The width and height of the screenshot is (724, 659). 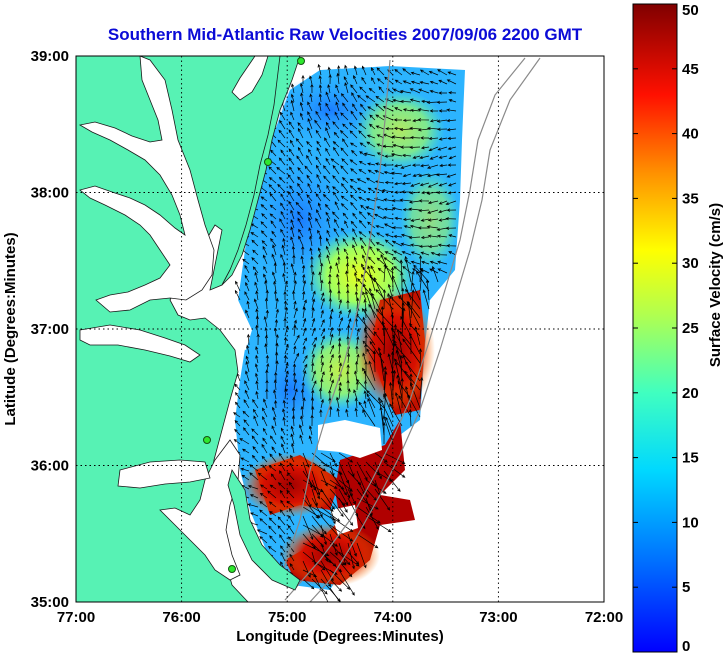 I want to click on james-river, so click(x=140, y=343).